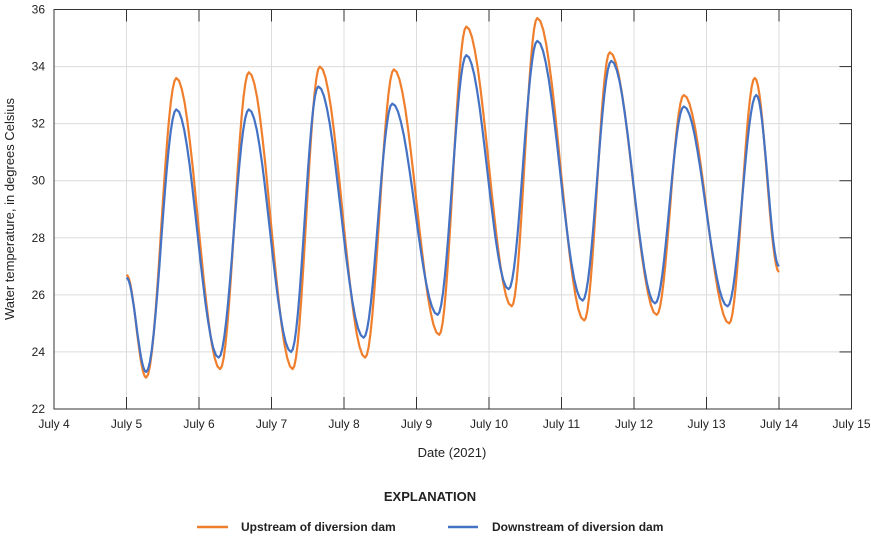  Describe the element at coordinates (344, 424) in the screenshot. I see `x-tick-label: July 8` at that location.